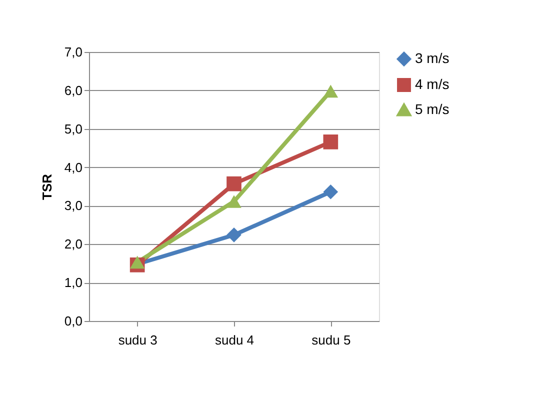 This screenshot has height=409, width=543. Describe the element at coordinates (234, 340) in the screenshot. I see `x-tick-label: sudu 4` at that location.